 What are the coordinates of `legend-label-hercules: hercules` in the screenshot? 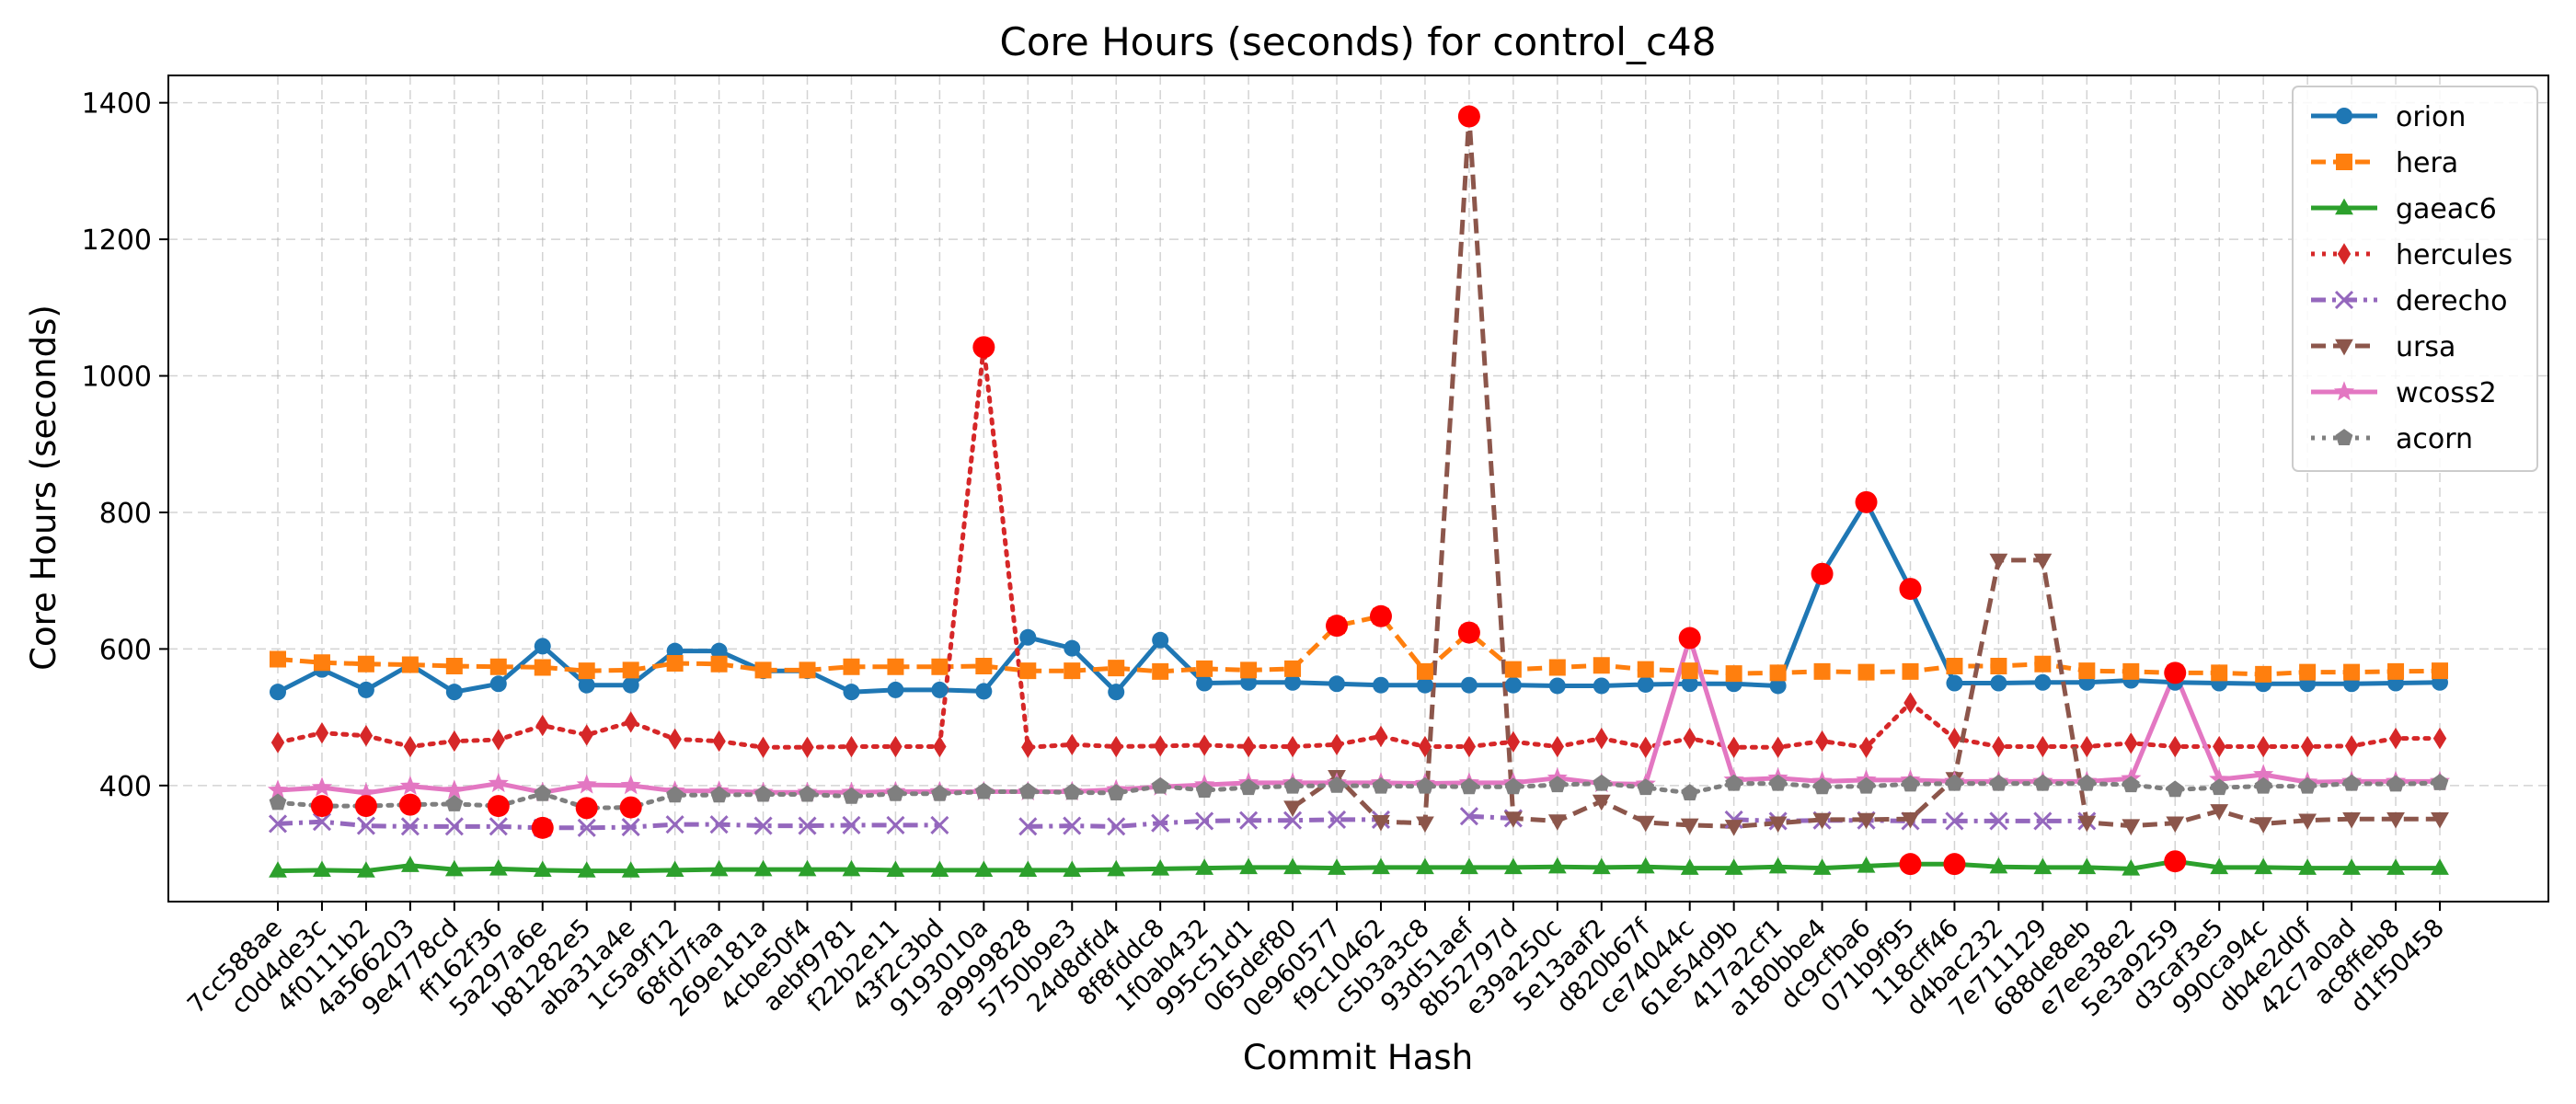 It's located at (2454, 255).